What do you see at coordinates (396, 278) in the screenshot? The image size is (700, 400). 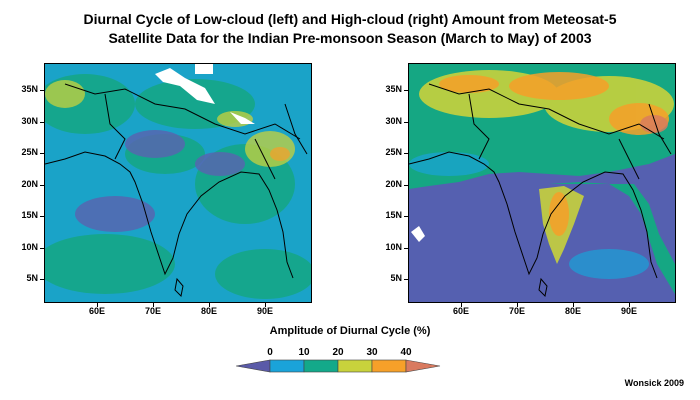 I see `high-cloud-lat-tick-label: 5N` at bounding box center [396, 278].